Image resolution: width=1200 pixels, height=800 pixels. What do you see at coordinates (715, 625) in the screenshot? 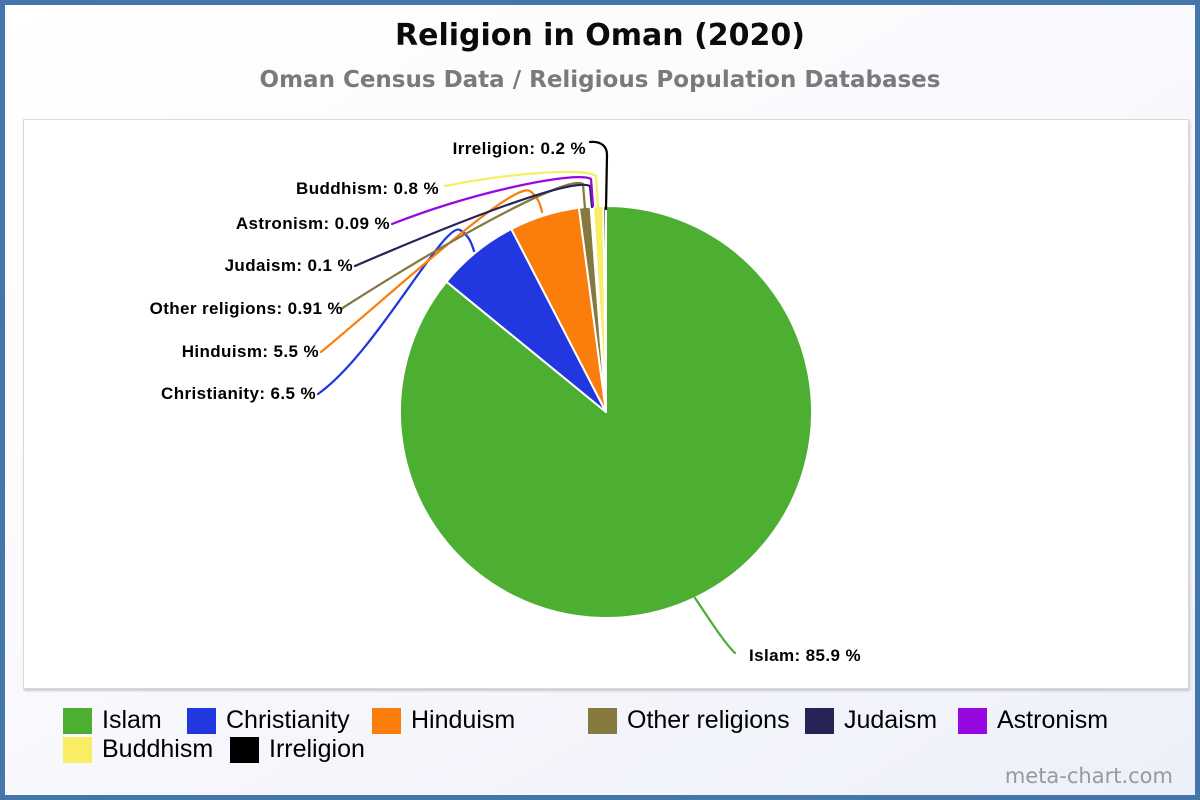
I see `leader-line-islam` at bounding box center [715, 625].